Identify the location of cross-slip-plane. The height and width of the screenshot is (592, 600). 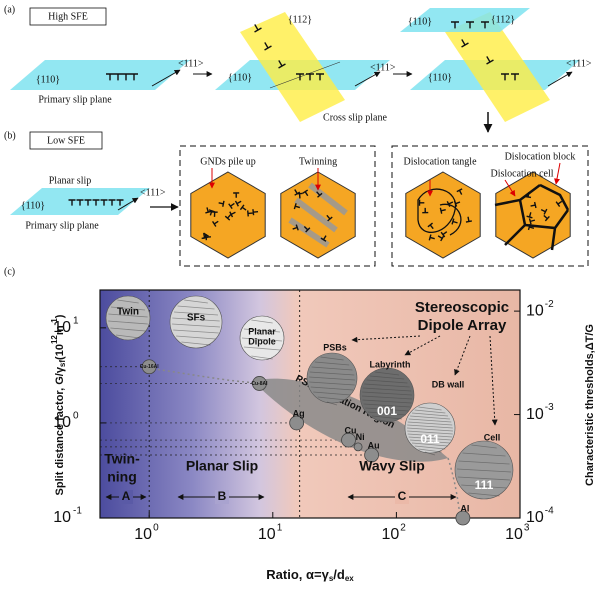
(292, 67).